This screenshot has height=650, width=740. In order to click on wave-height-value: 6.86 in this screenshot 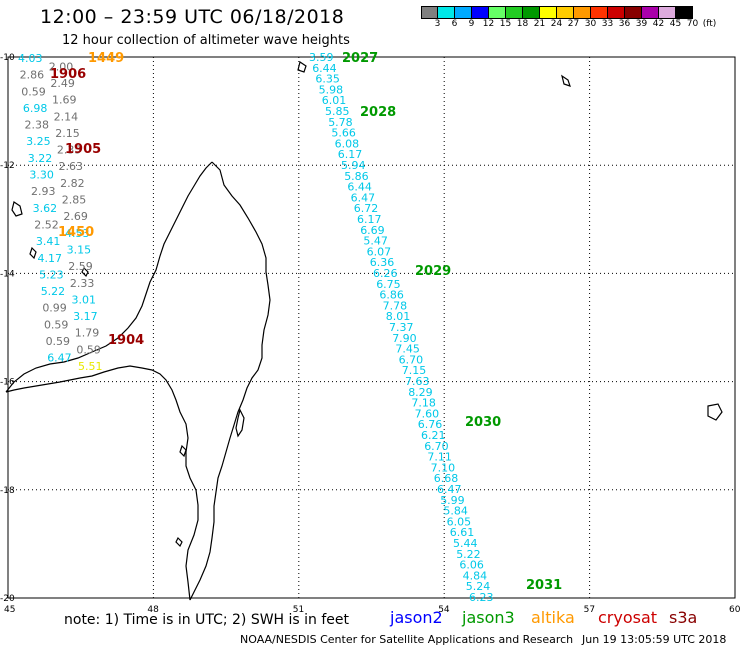, I will do `click(391, 295)`.